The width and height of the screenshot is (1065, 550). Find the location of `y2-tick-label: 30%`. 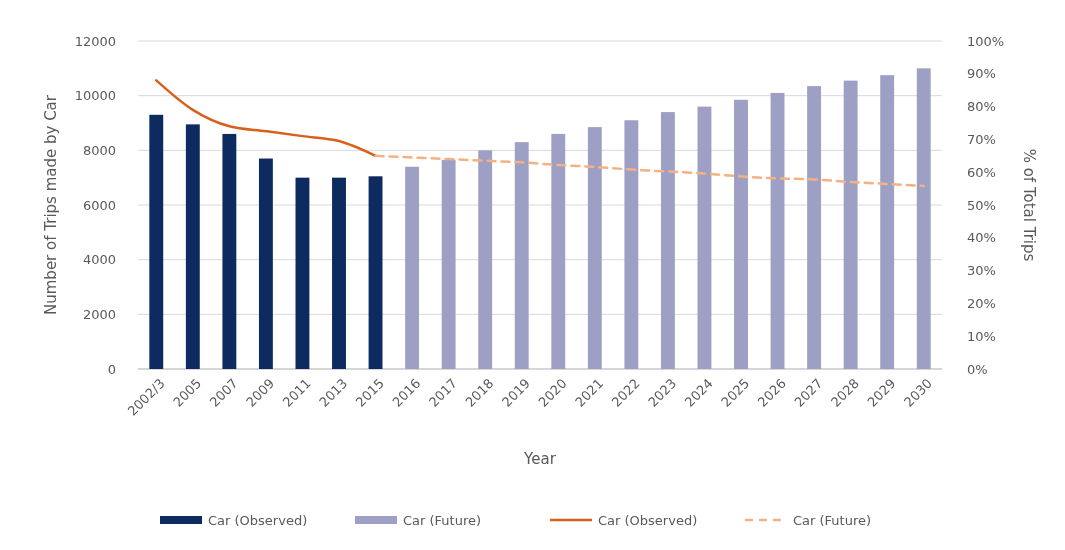

y2-tick-label: 30% is located at coordinates (981, 271).